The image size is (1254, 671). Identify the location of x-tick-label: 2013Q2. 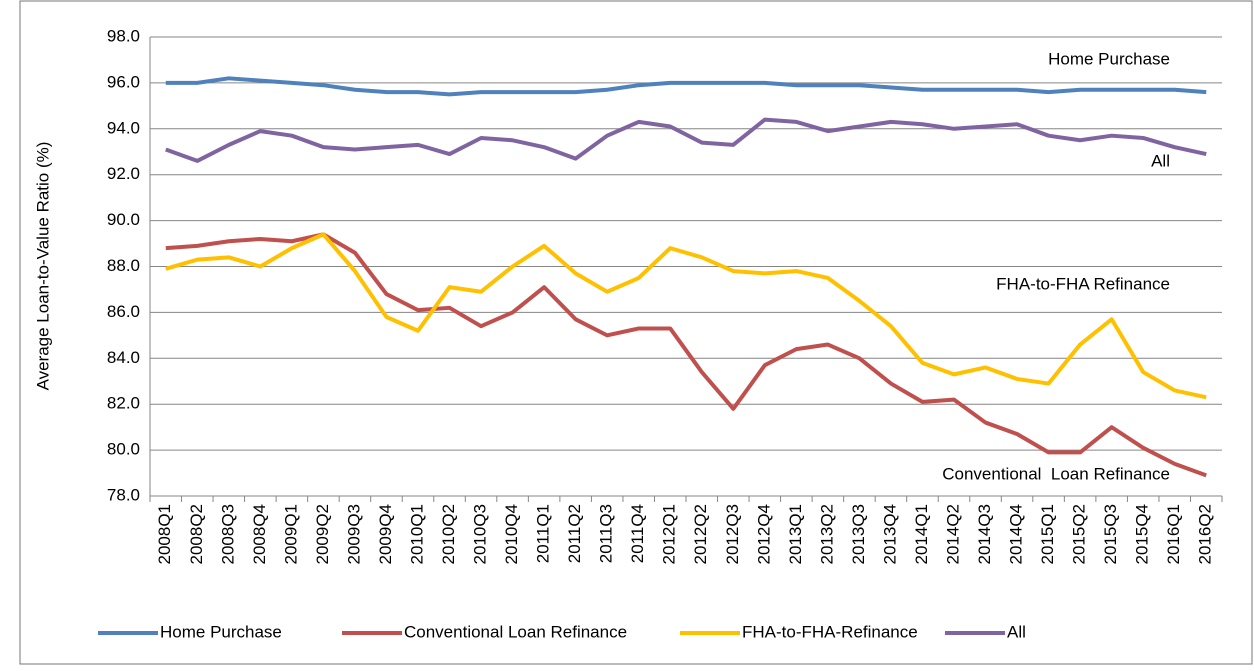
(826, 534).